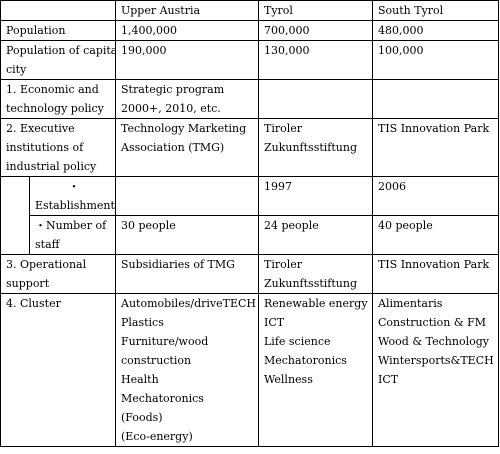 Image resolution: width=500 pixels, height=454 pixels. What do you see at coordinates (40, 128) in the screenshot?
I see `label-executive-line1: 2. Executive` at bounding box center [40, 128].